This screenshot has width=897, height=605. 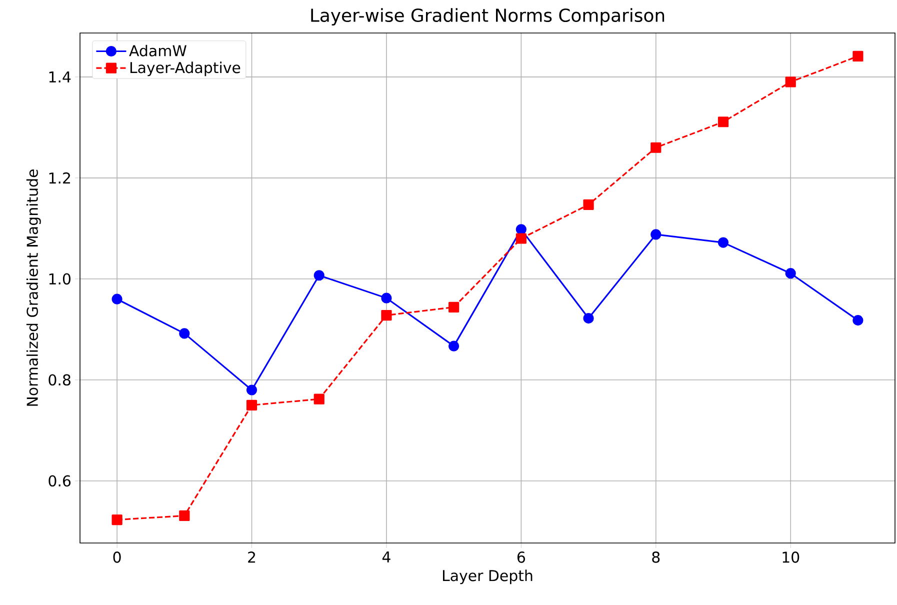 I want to click on y-tick-label: 0.8, so click(x=59, y=380).